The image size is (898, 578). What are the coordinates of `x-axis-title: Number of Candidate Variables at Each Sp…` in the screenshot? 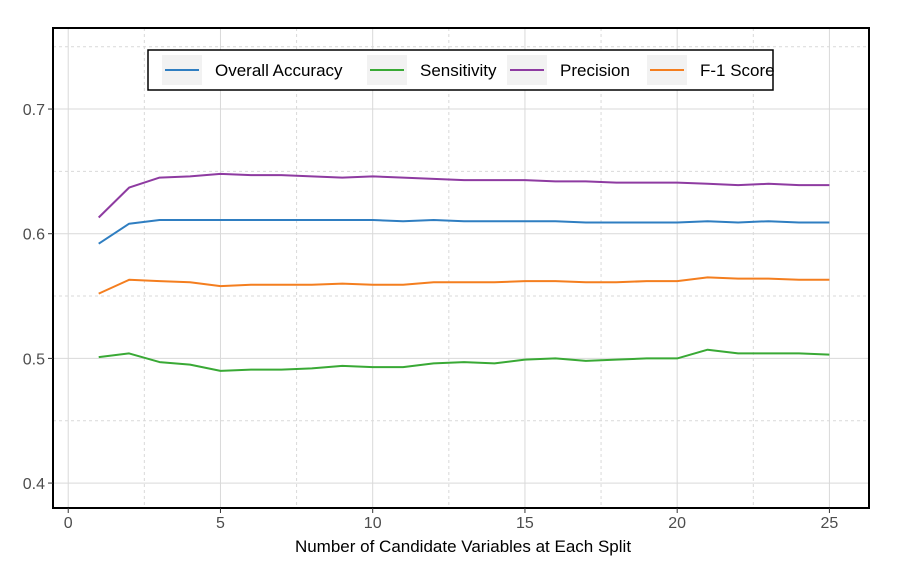 It's located at (463, 546).